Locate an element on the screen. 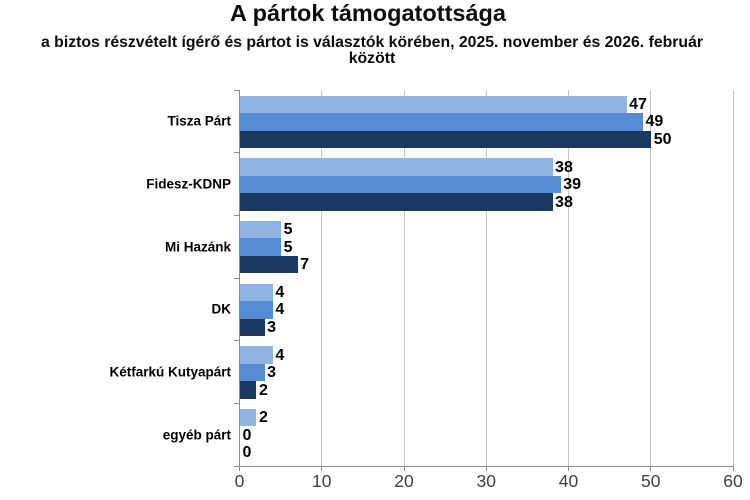 The height and width of the screenshot is (500, 750). category-label: Tisza Párt is located at coordinates (199, 121).